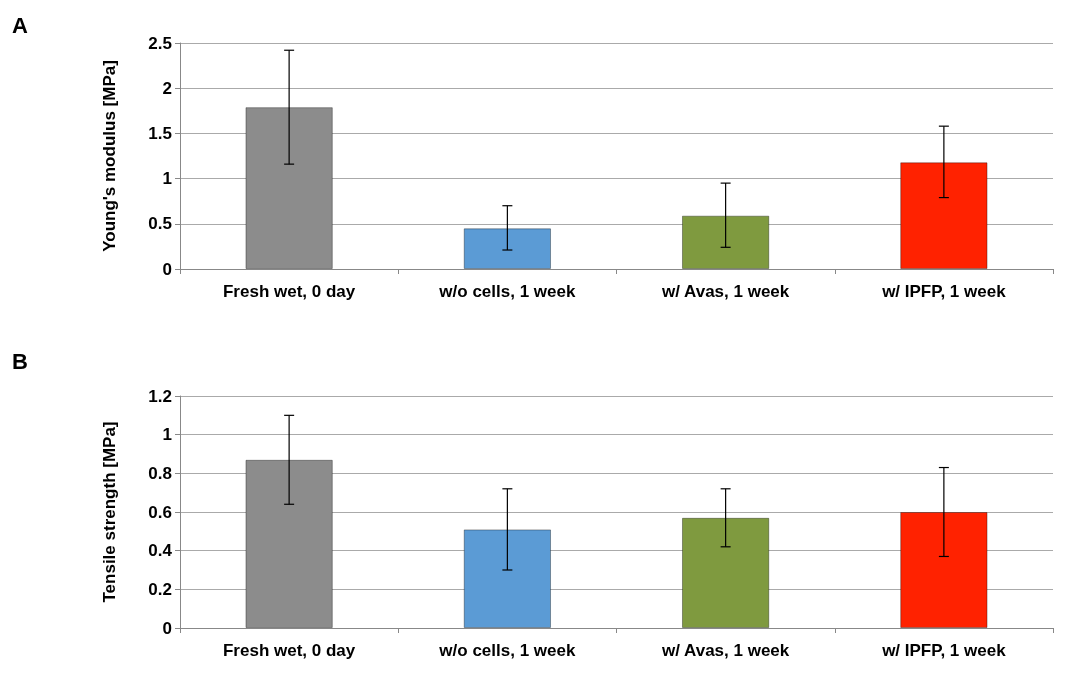  Describe the element at coordinates (160, 43) in the screenshot. I see `y-tick-label: 2.5` at that location.